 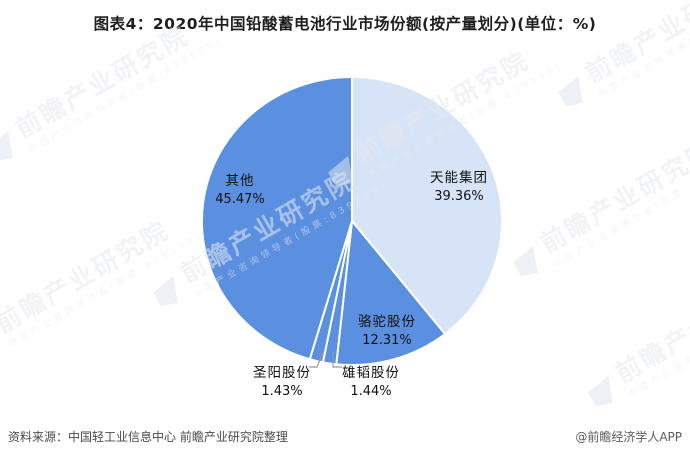 What do you see at coordinates (628, 437) in the screenshot?
I see `credit-note: @前瞻经济学人APP` at bounding box center [628, 437].